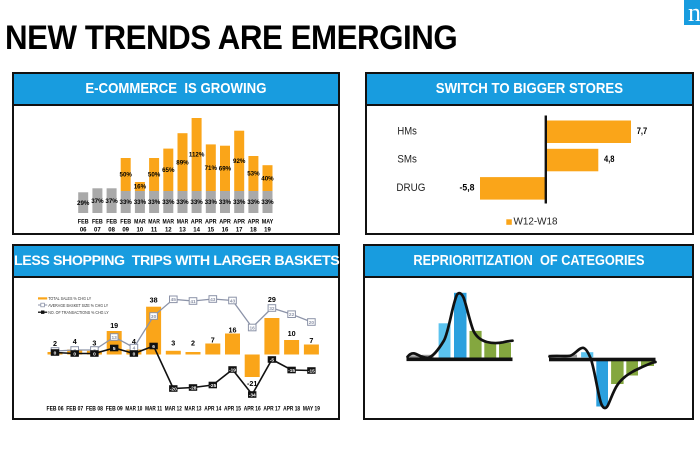 This screenshot has width=700, height=450. Describe the element at coordinates (168, 170) in the screenshot. I see `svg-text: 65%` at that location.